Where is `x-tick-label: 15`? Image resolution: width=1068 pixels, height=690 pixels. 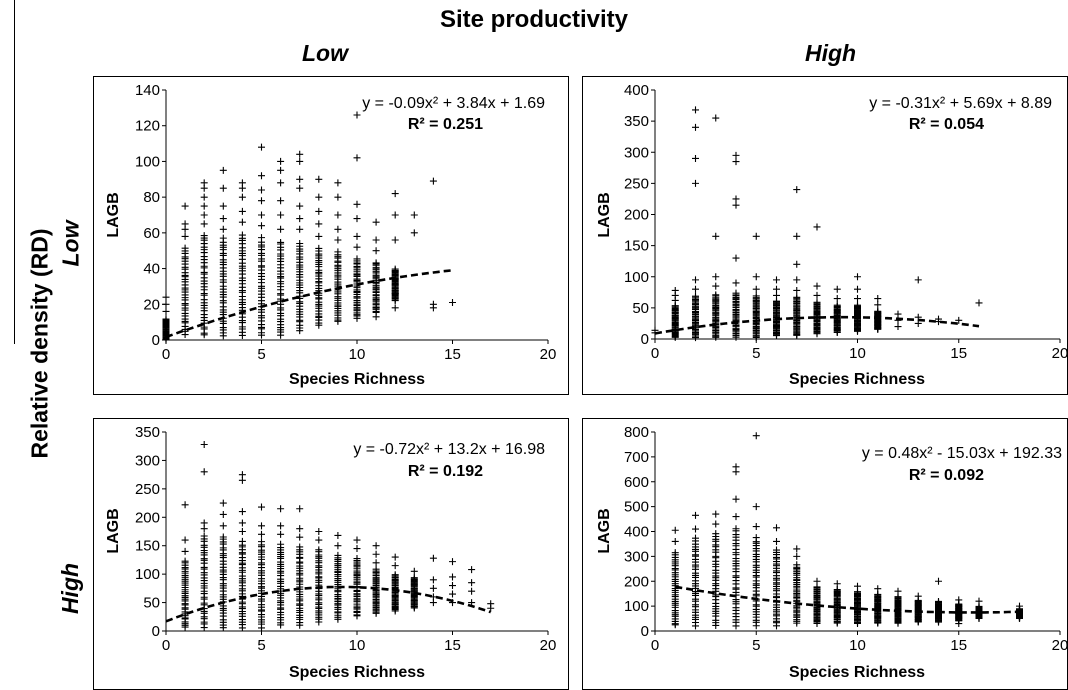
x-tick-label: 15 is located at coordinates (452, 354).